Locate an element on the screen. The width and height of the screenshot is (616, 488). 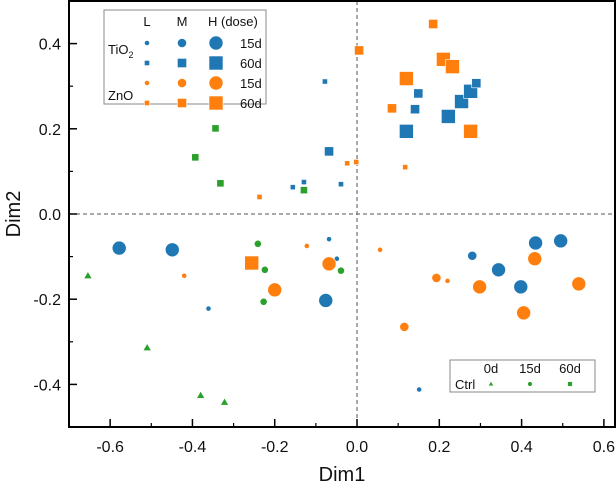
legend-header-high: H (dose) is located at coordinates (233, 21).